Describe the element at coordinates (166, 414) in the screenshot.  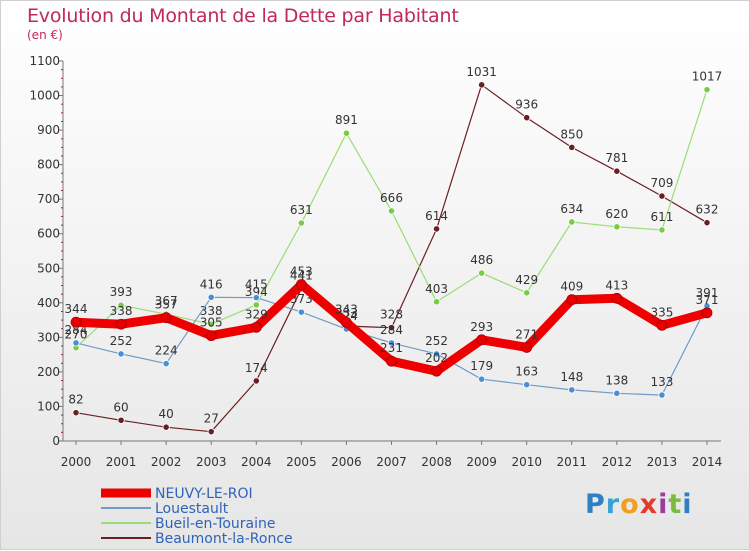
I see `data-label: 40` at that location.